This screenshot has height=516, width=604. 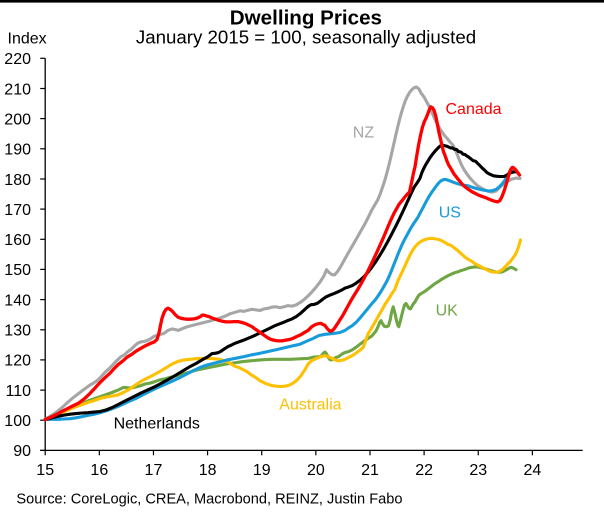 I want to click on svg-text: 150, so click(x=17, y=270).